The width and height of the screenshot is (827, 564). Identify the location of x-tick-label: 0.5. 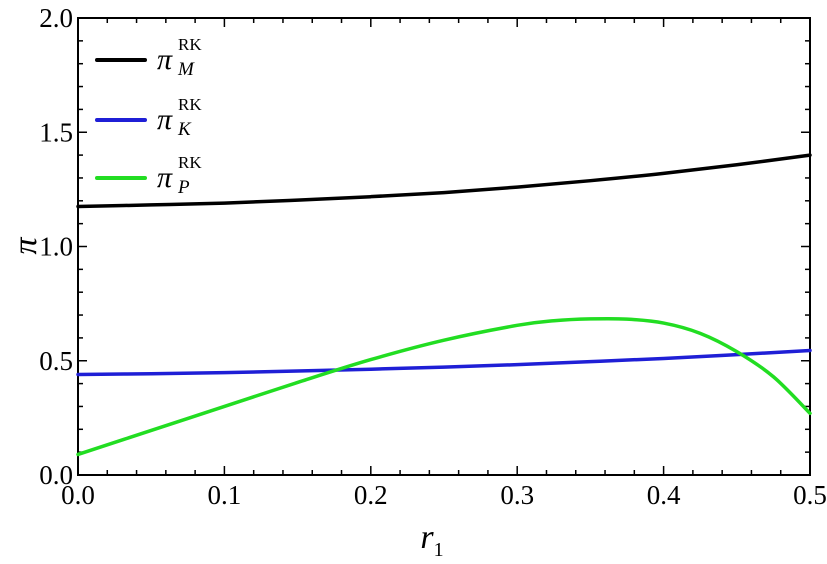
(810, 495).